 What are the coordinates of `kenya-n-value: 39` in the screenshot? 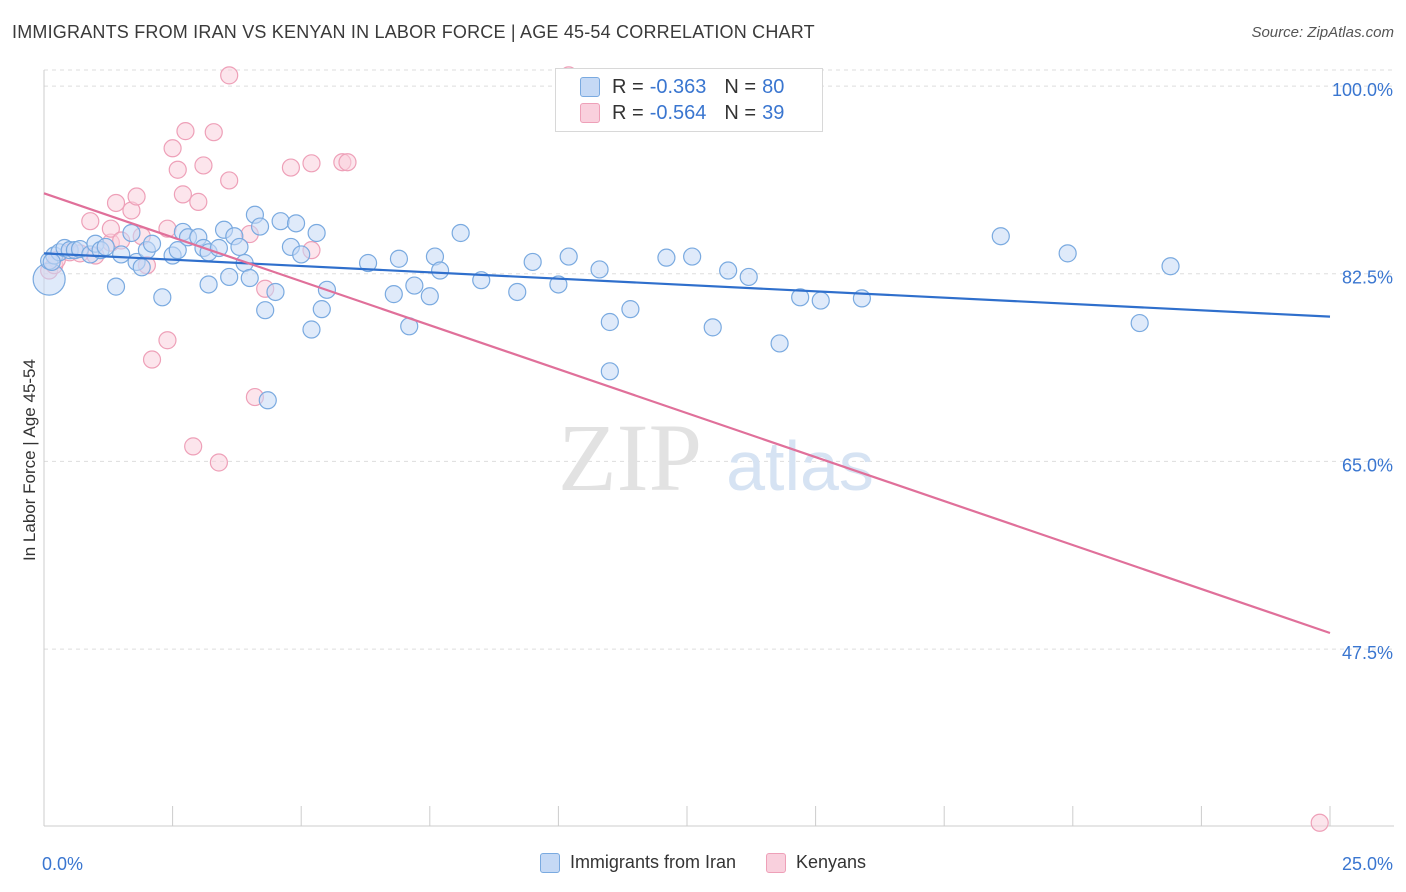 It's located at (773, 112).